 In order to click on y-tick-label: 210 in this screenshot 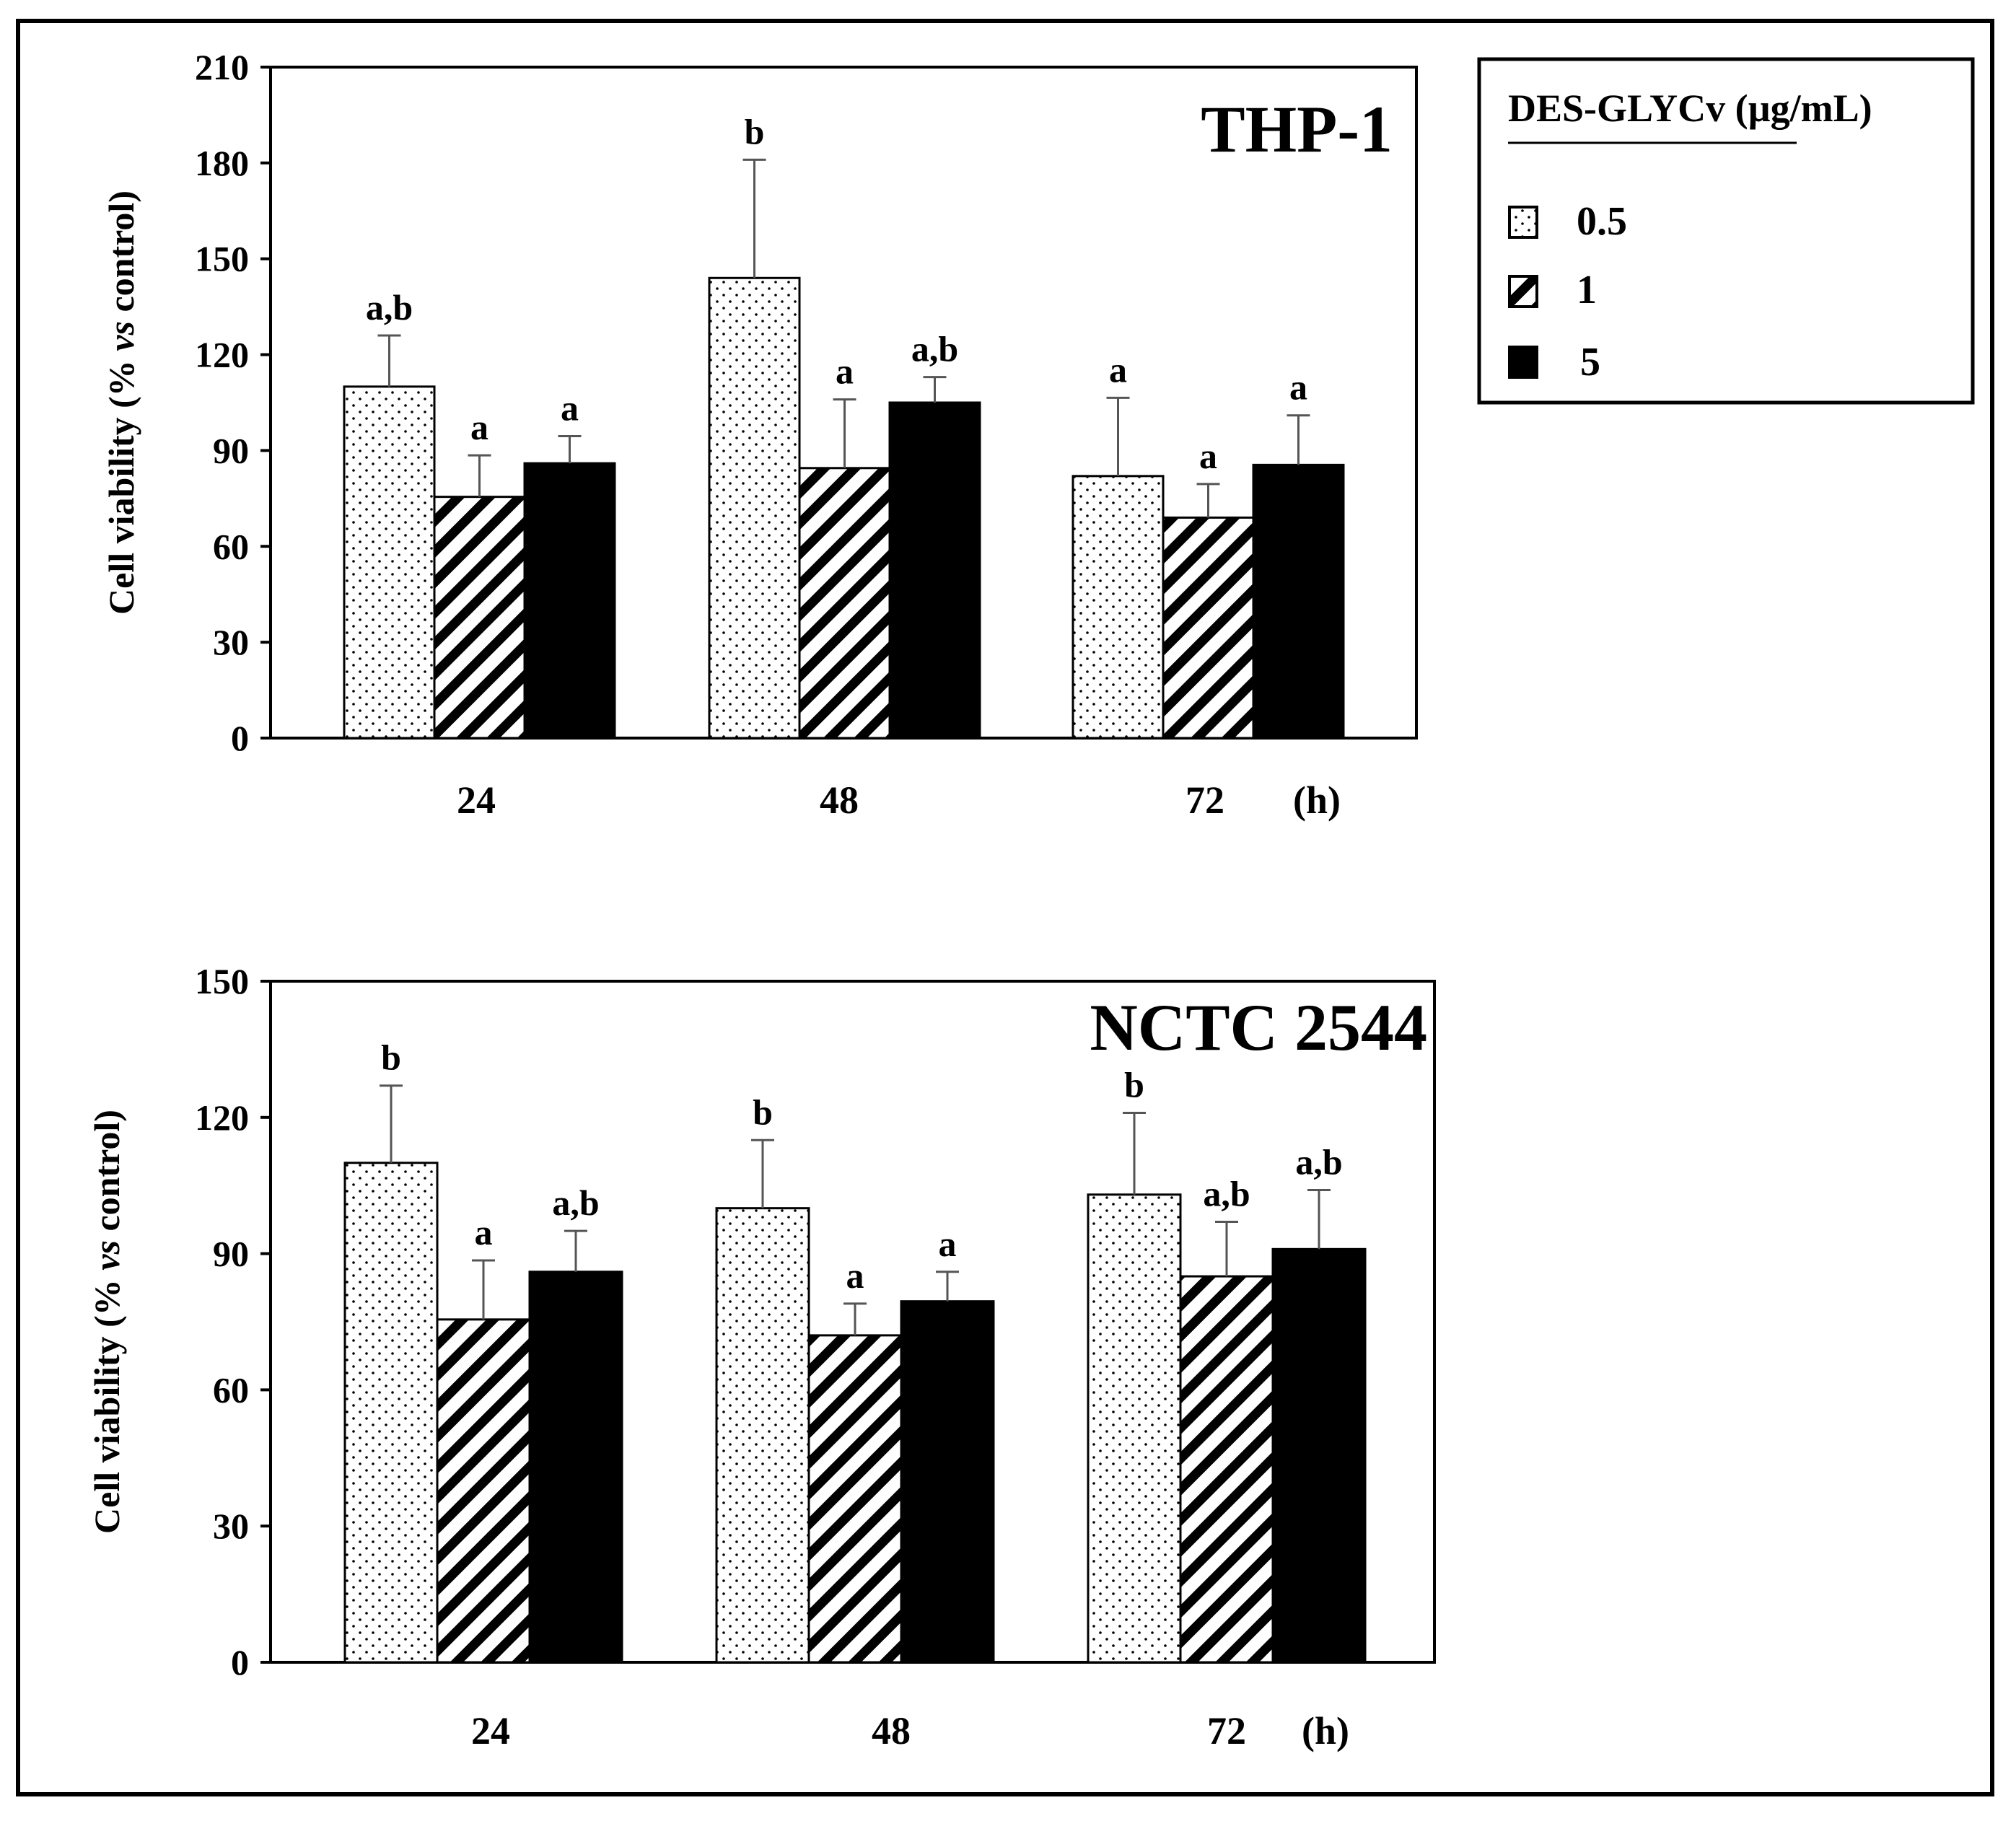, I will do `click(222, 67)`.